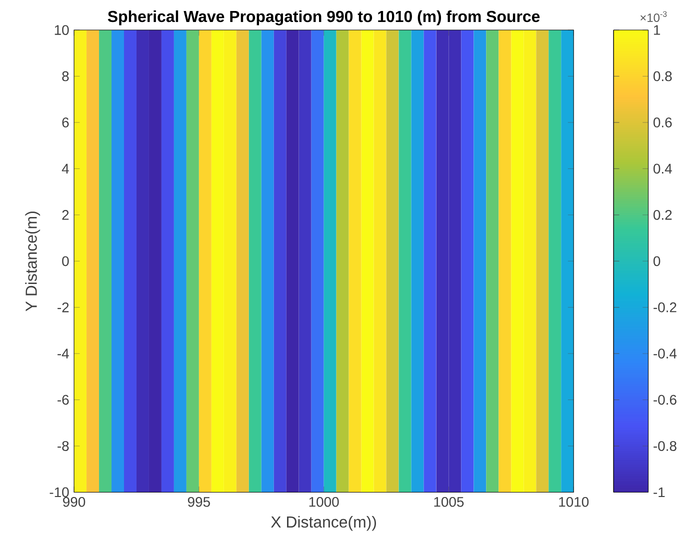  What do you see at coordinates (323, 523) in the screenshot?
I see `x-axis-title: X Distance(m))` at bounding box center [323, 523].